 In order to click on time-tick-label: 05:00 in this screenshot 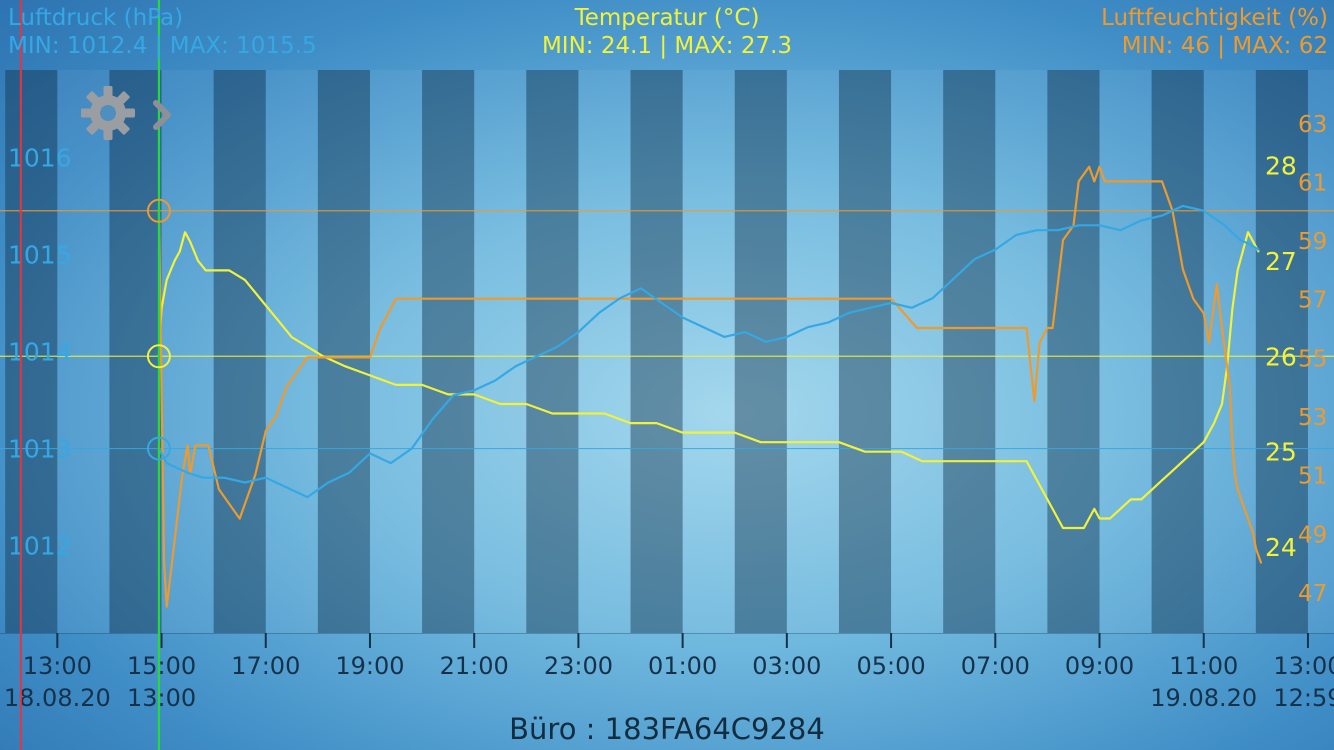, I will do `click(890, 666)`.